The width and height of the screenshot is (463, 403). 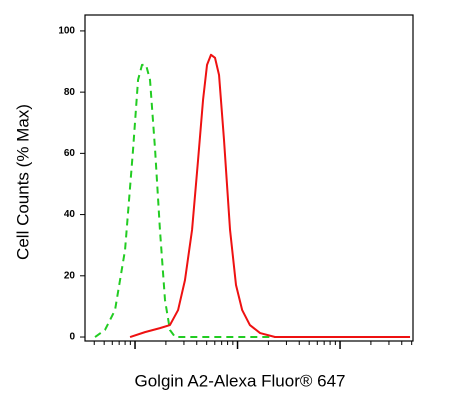 I want to click on y-tick-label: 40, so click(x=70, y=214).